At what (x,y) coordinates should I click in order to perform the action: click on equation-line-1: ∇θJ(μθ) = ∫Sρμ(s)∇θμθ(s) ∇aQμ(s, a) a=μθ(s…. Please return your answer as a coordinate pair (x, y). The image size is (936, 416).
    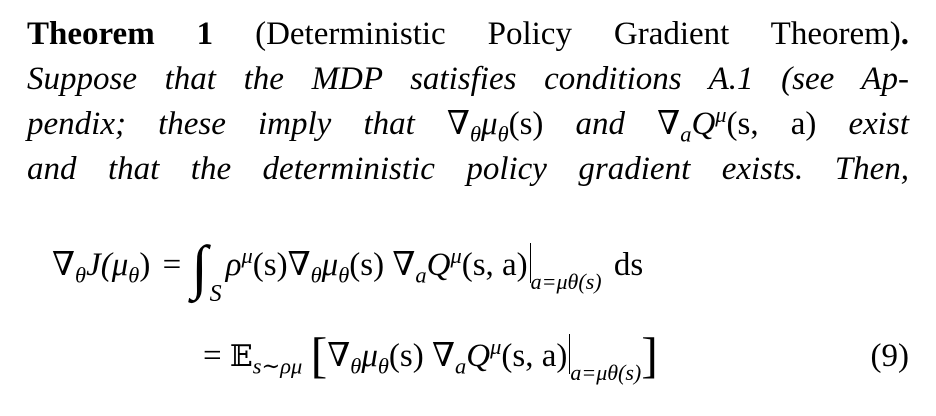
    Looking at the image, I should click on (348, 270).